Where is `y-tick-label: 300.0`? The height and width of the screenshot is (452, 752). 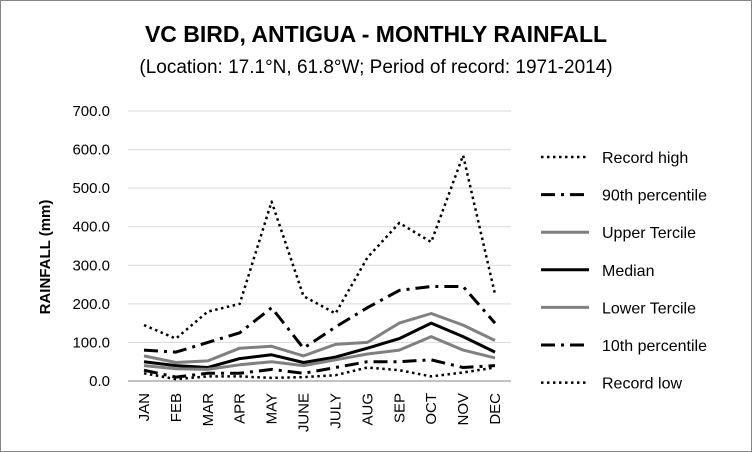
y-tick-label: 300.0 is located at coordinates (91, 265).